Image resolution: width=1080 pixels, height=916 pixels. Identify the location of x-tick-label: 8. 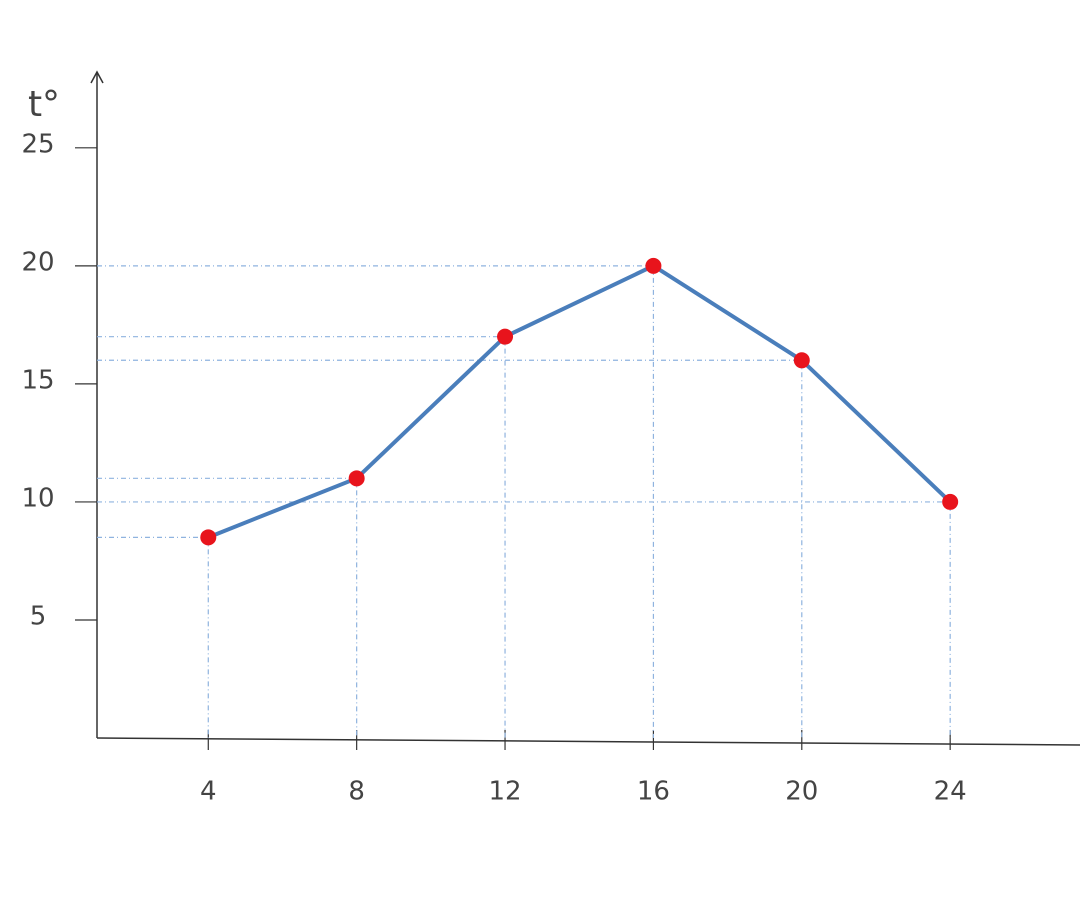
(356, 792).